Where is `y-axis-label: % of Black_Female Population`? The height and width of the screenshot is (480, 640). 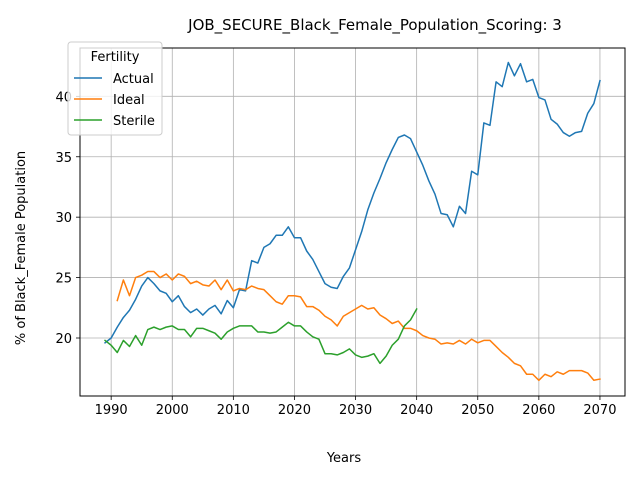 y-axis-label: % of Black_Female Population is located at coordinates (21, 248).